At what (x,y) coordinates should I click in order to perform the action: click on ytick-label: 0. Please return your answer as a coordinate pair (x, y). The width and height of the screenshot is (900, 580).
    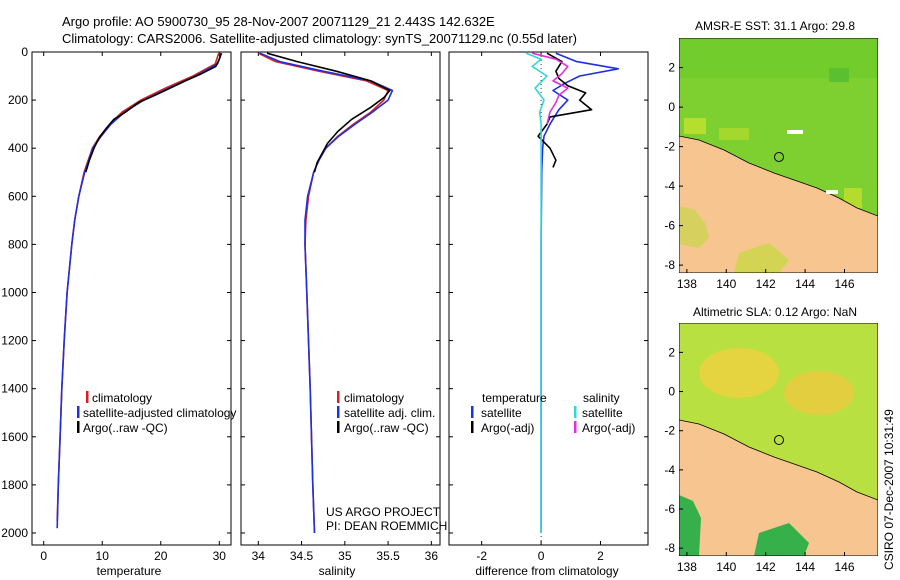
    Looking at the image, I should click on (24, 52).